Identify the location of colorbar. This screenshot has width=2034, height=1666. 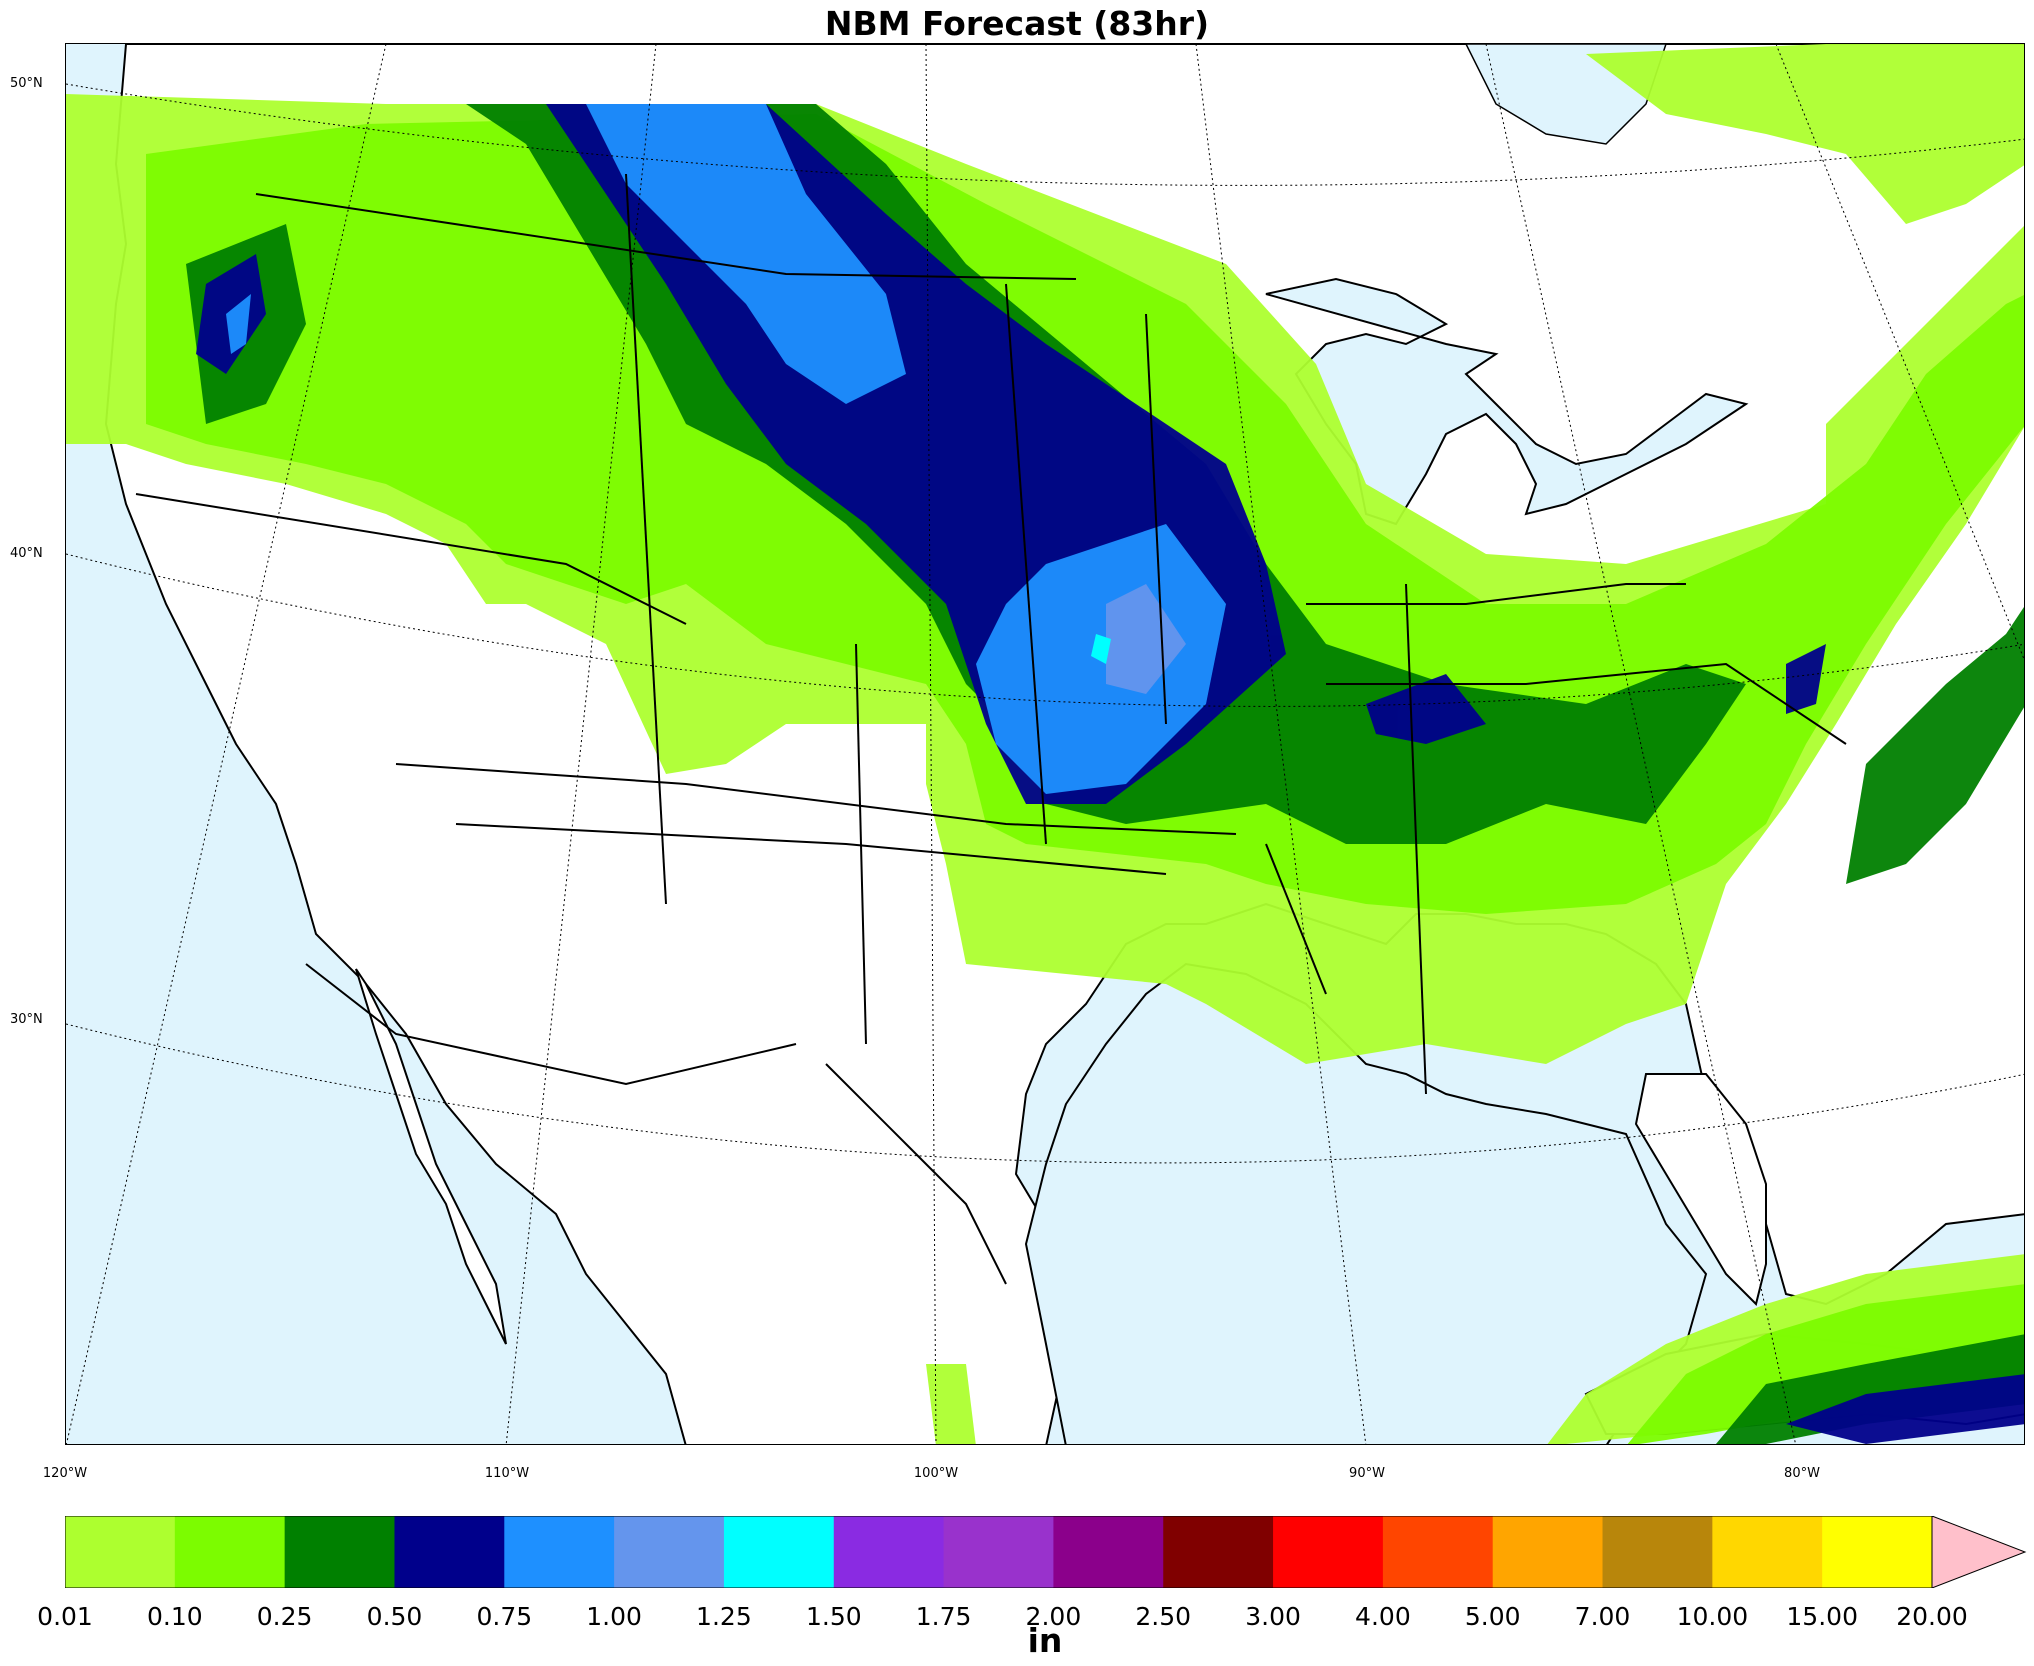
(1046, 1552).